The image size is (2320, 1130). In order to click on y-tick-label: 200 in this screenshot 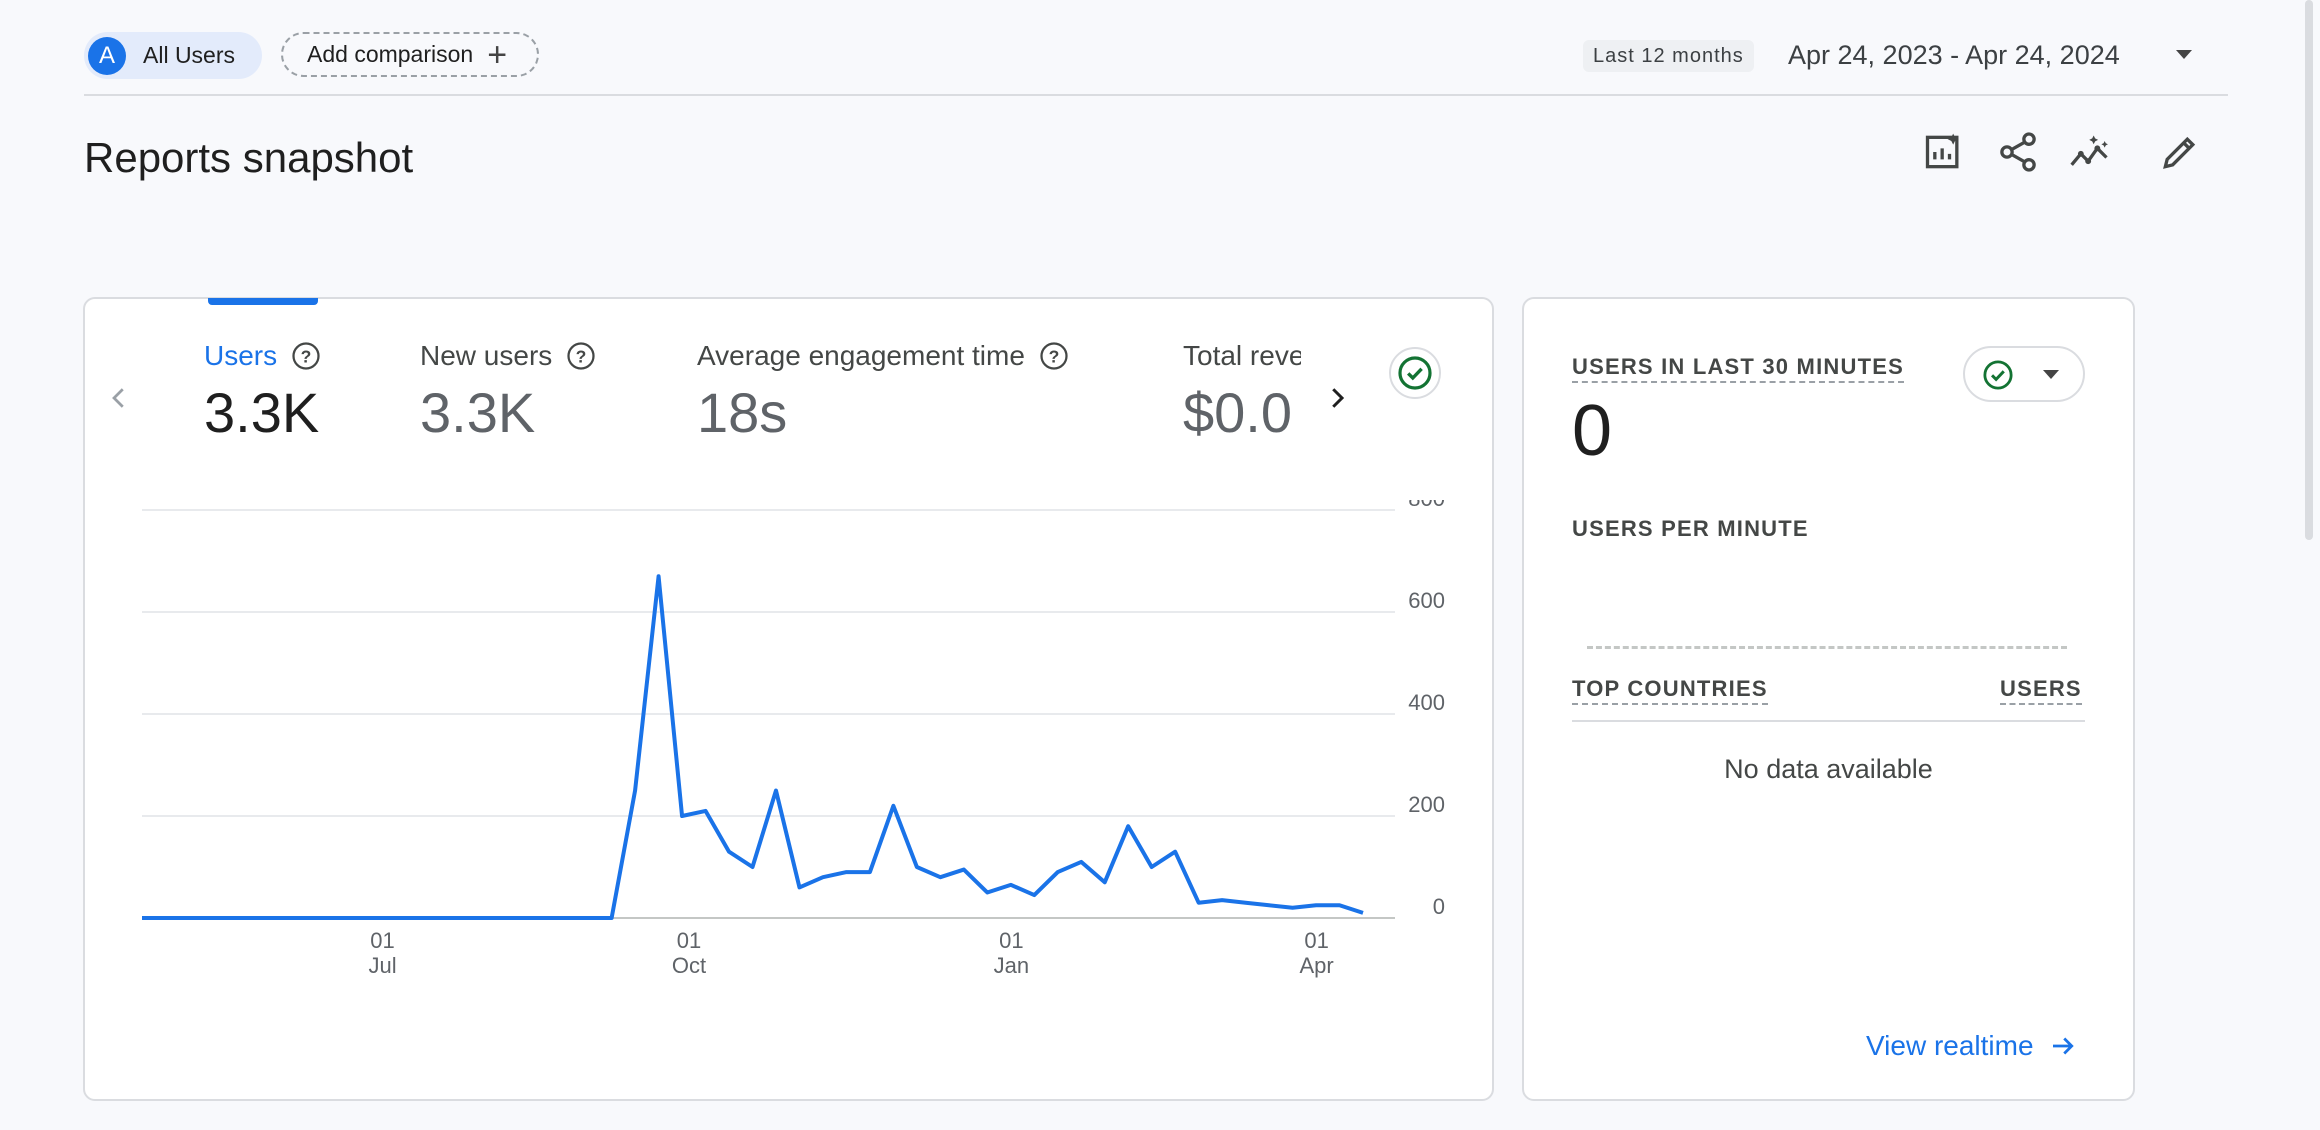, I will do `click(1426, 804)`.